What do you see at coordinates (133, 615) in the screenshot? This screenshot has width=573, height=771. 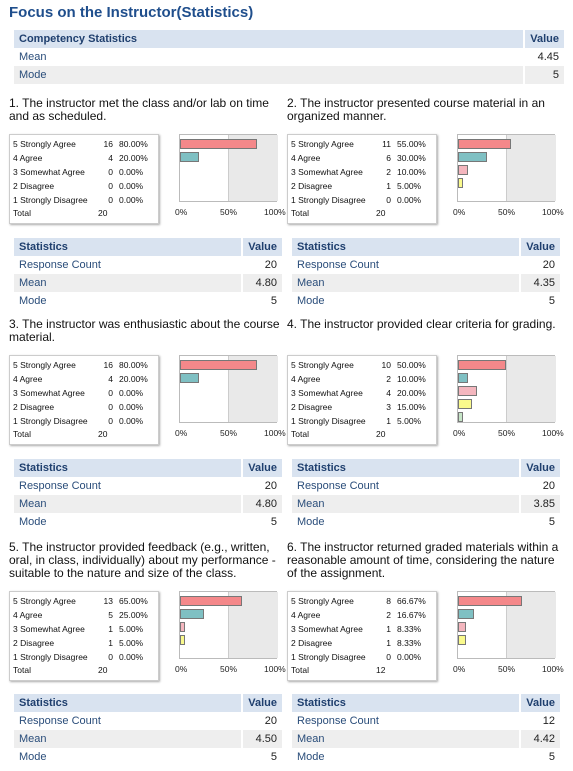 I see `response-percent: 25.00%` at bounding box center [133, 615].